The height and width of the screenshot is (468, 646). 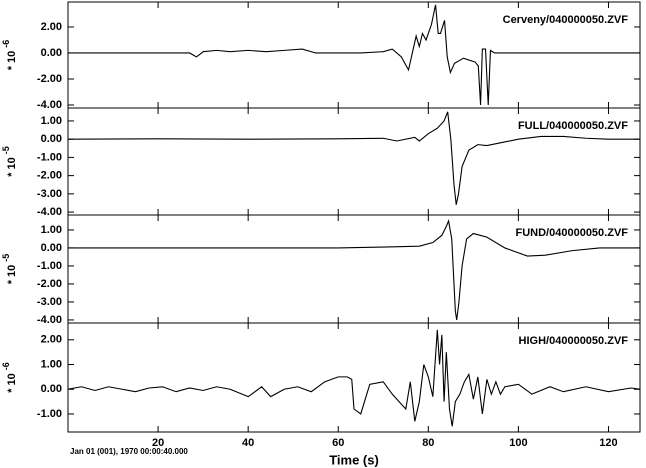 I want to click on x-tick-label: 100, so click(x=518, y=443).